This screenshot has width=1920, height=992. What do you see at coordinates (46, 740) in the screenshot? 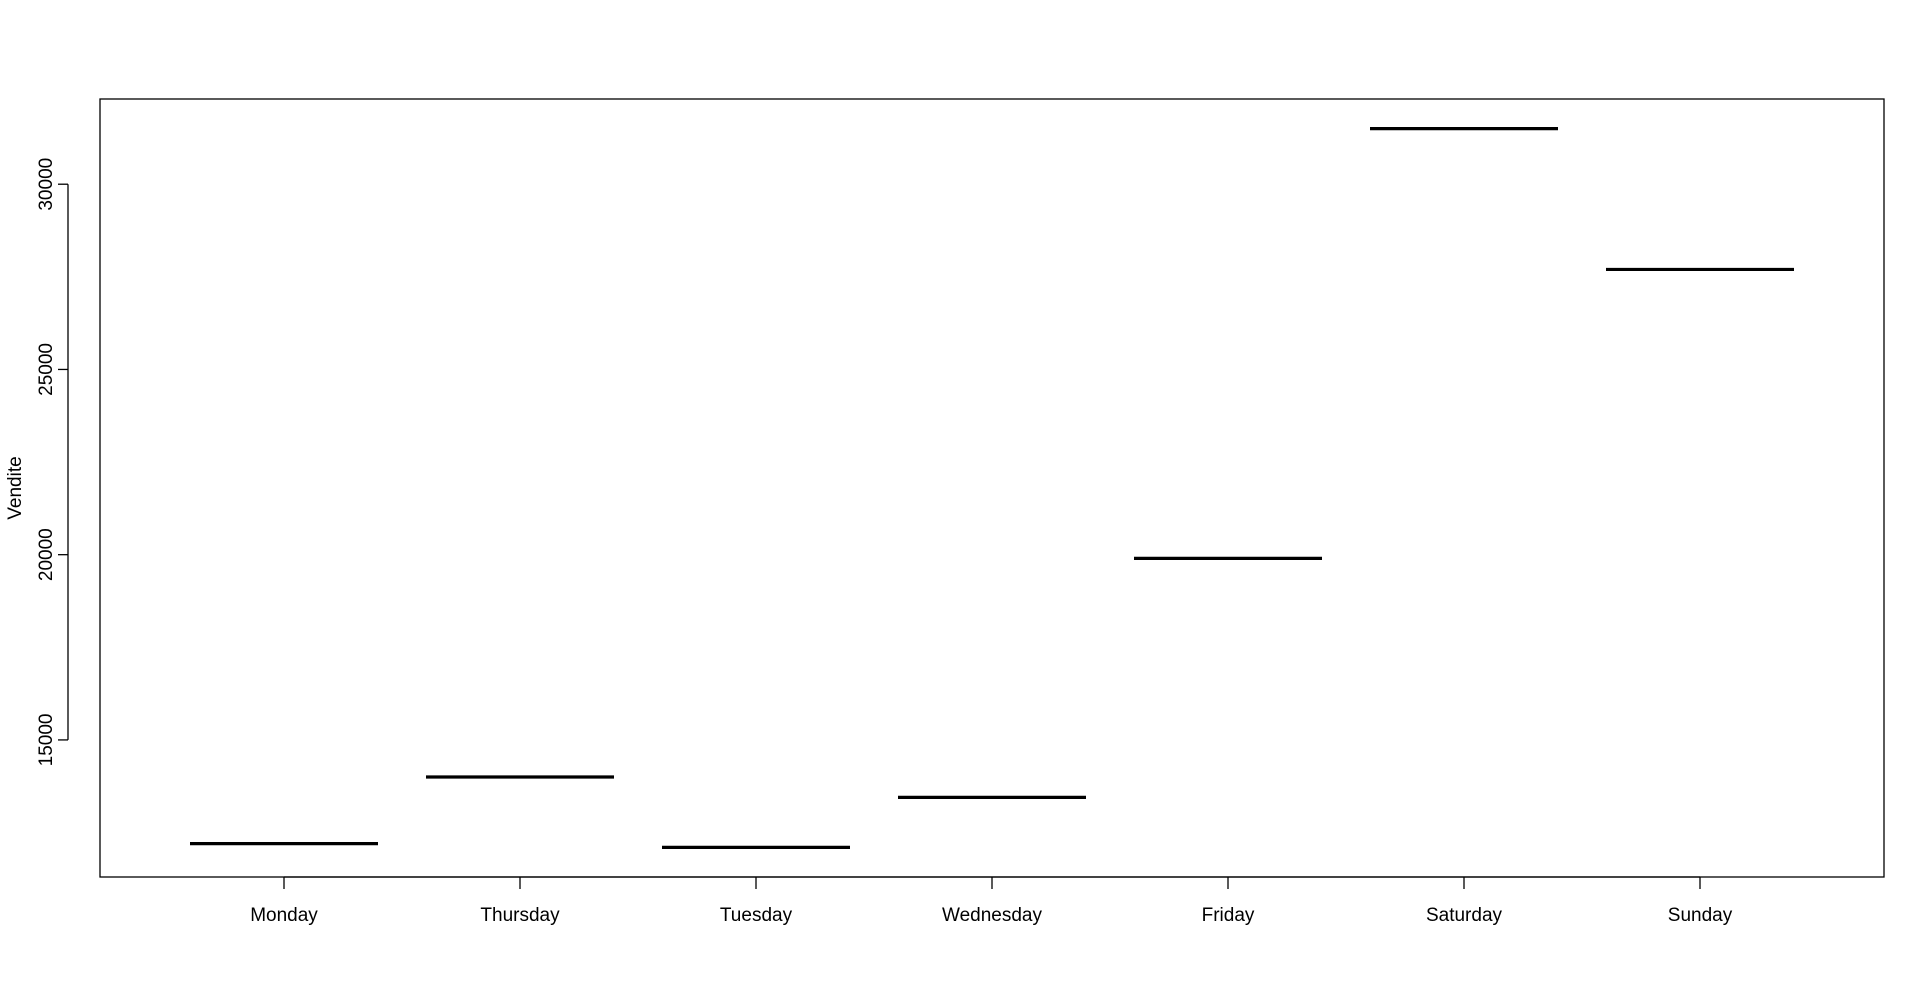
I see `y-tick-label: 15000` at bounding box center [46, 740].